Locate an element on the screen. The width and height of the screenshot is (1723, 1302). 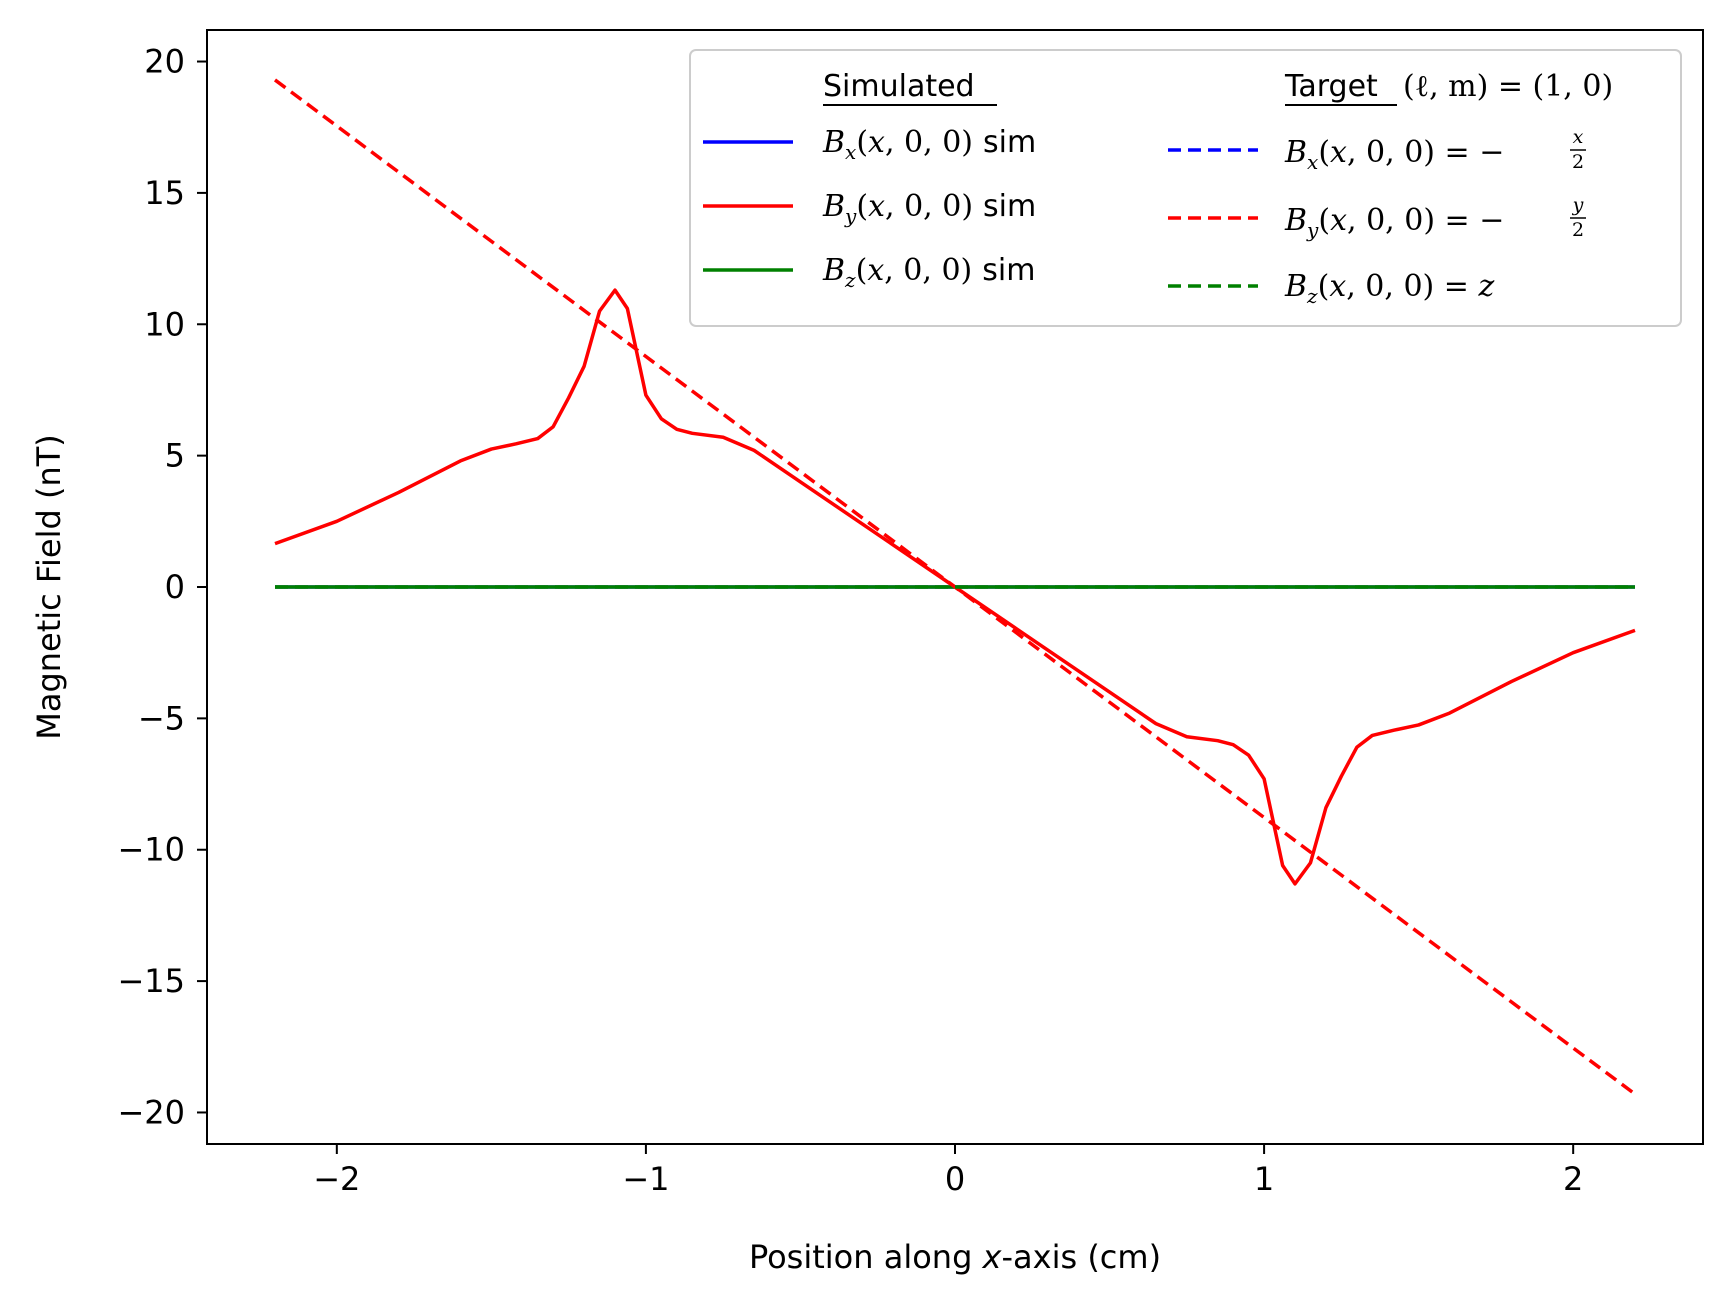
y-tick-label: −15 is located at coordinates (151, 981).